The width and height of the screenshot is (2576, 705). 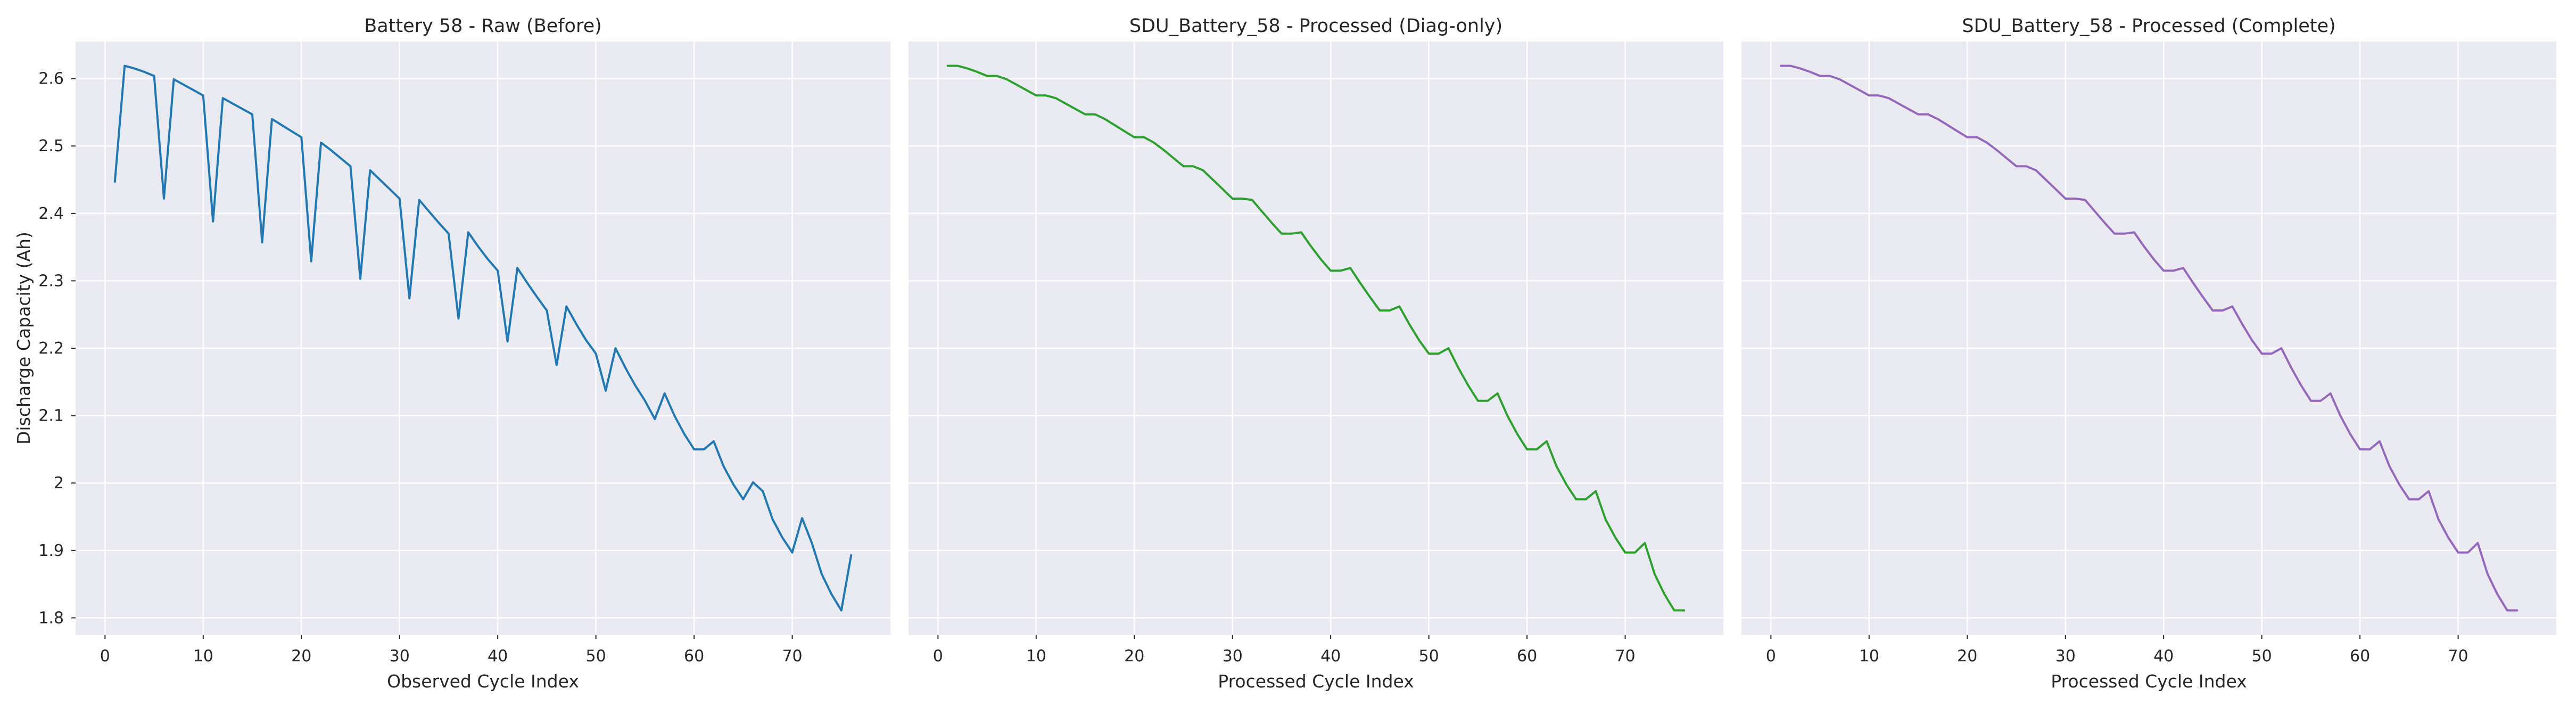 I want to click on y-tick-label: 1.9, so click(x=51, y=551).